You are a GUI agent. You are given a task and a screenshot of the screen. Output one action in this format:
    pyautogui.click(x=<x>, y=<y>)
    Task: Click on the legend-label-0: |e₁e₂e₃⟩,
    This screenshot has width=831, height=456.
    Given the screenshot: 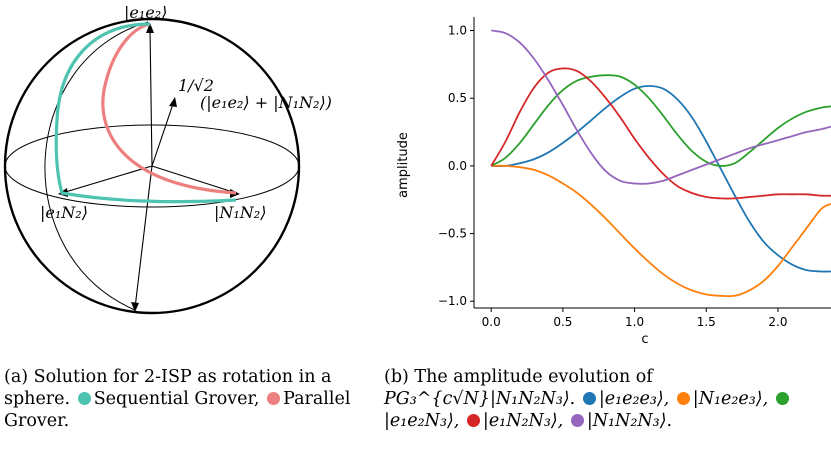 What is the action you would take?
    pyautogui.click(x=636, y=399)
    